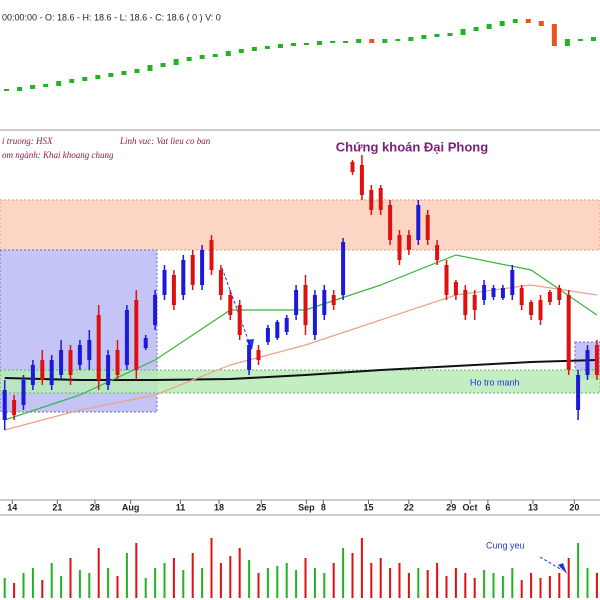 This screenshot has height=600, width=600. What do you see at coordinates (165, 141) in the screenshot?
I see `note: Linh vuc: Vat lieu co ban` at bounding box center [165, 141].